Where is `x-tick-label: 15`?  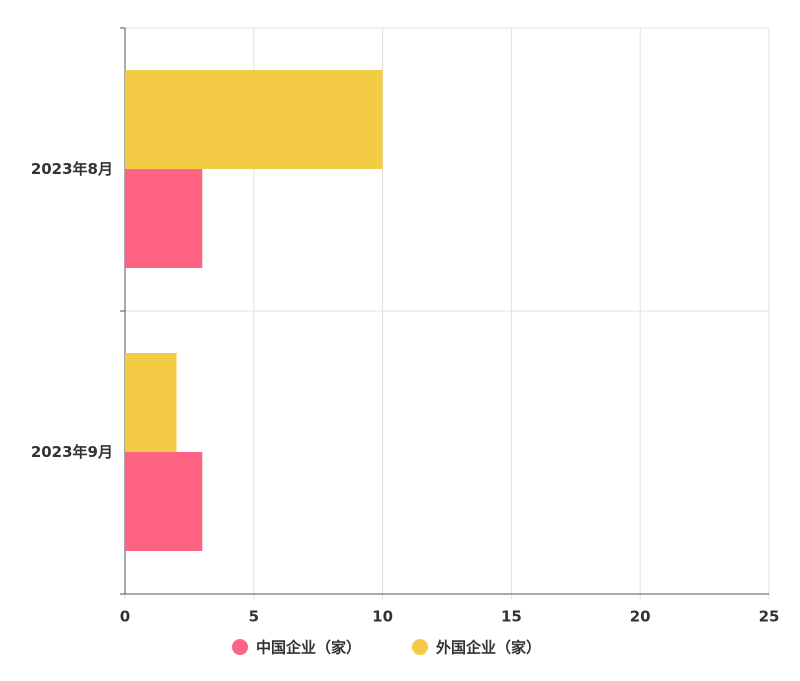 x-tick-label: 15 is located at coordinates (511, 617).